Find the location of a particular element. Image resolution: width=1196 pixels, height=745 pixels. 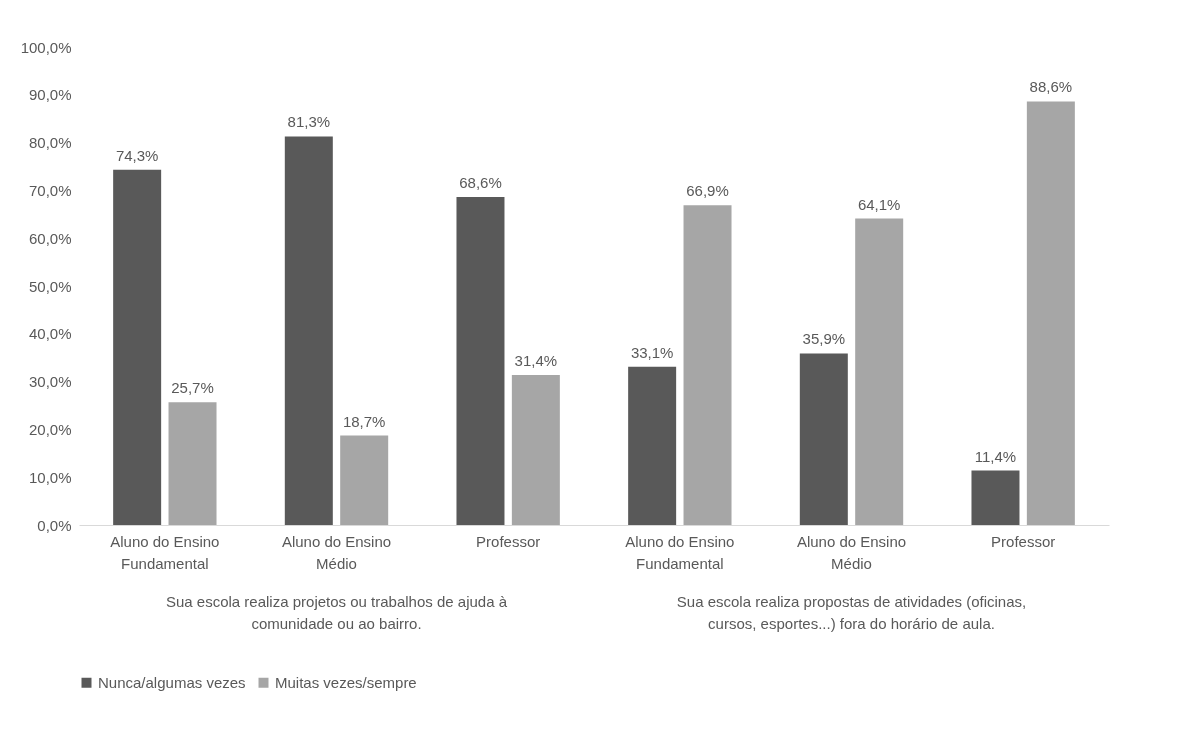

data-label: 18,7% is located at coordinates (364, 421).